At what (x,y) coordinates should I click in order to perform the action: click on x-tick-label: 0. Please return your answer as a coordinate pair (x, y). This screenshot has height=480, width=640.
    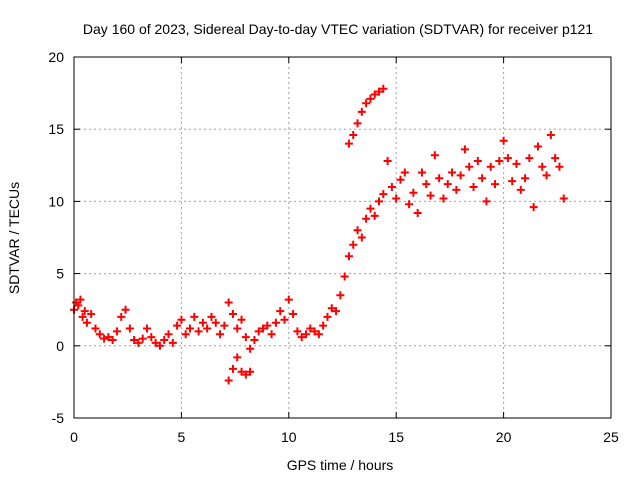
    Looking at the image, I should click on (74, 437).